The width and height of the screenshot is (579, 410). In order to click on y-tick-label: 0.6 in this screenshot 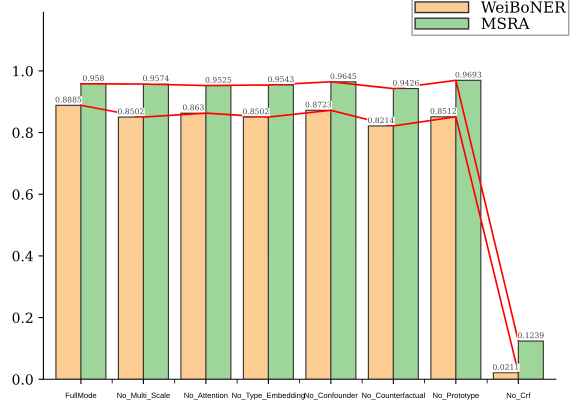, I will do `click(22, 194)`.